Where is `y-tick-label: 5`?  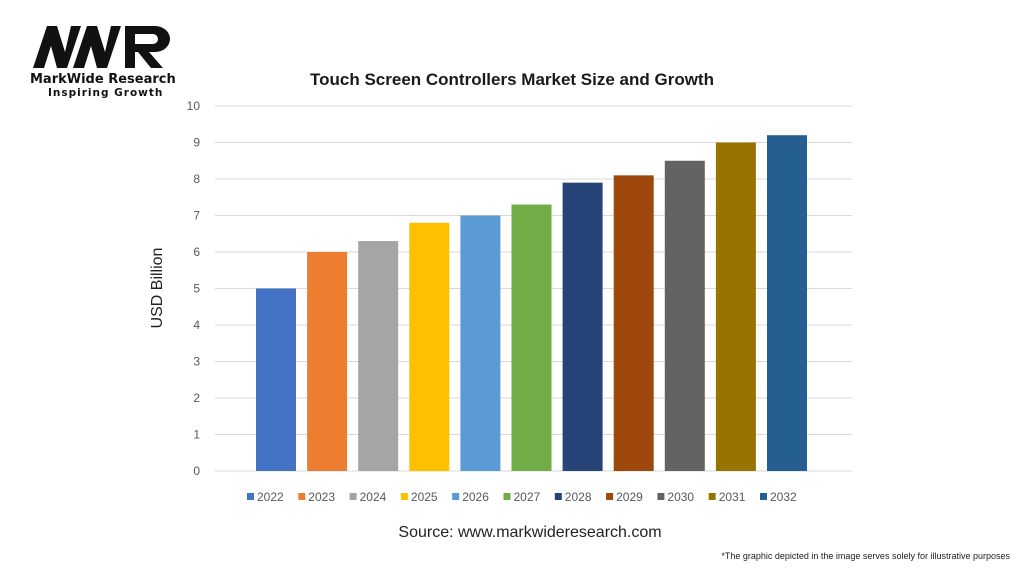 y-tick-label: 5 is located at coordinates (196, 289).